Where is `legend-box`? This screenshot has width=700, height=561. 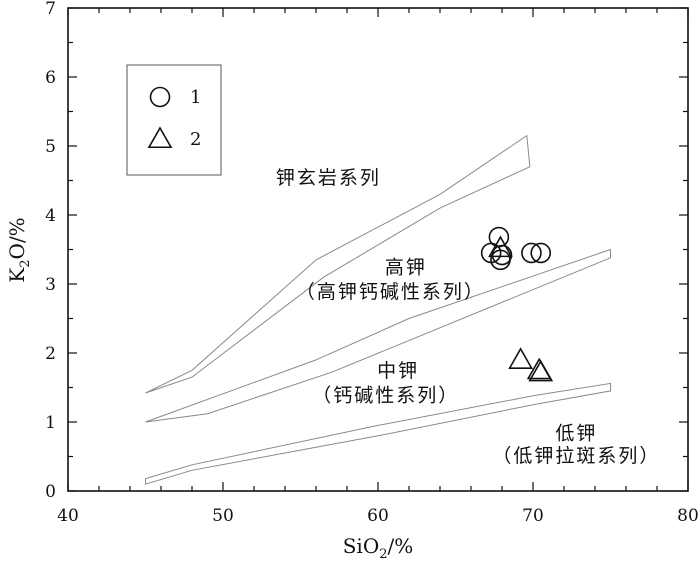 legend-box is located at coordinates (174, 120).